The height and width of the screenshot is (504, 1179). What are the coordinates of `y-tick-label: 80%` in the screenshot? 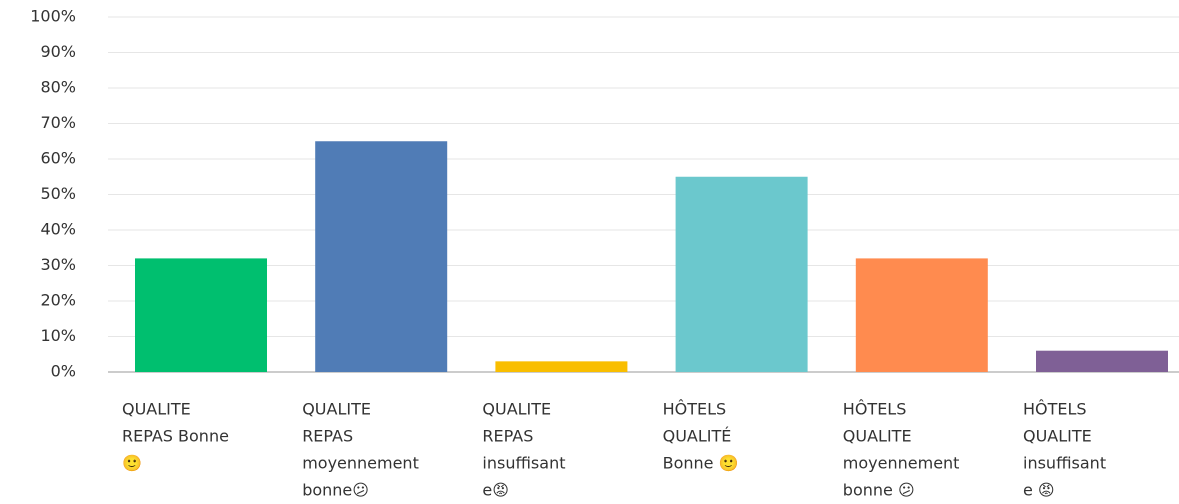 It's located at (58, 87).